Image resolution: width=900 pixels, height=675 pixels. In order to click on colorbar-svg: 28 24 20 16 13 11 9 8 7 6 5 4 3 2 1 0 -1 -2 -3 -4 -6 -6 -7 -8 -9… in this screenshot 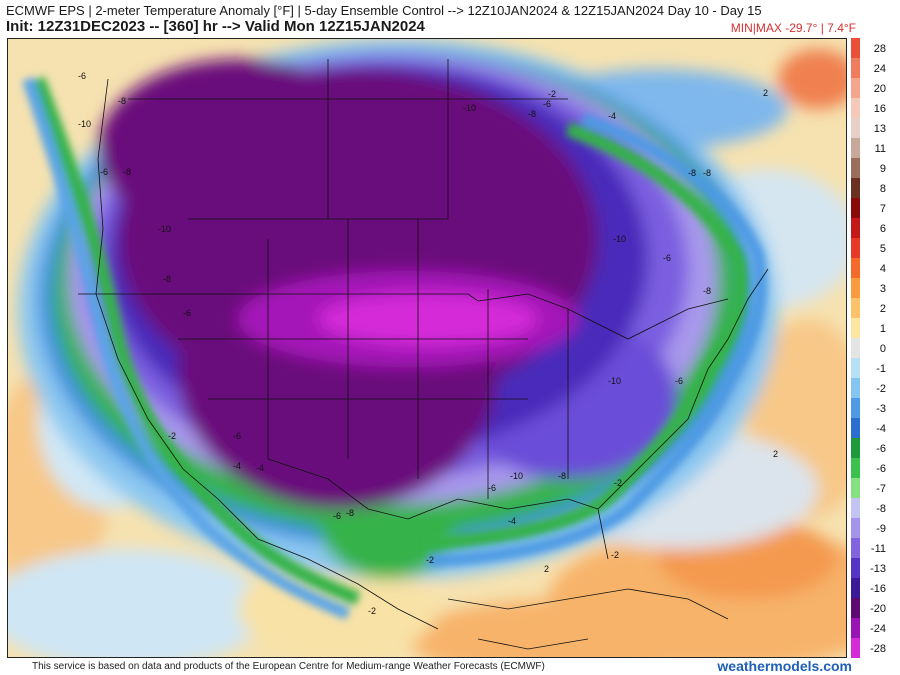, I will do `click(868, 348)`.